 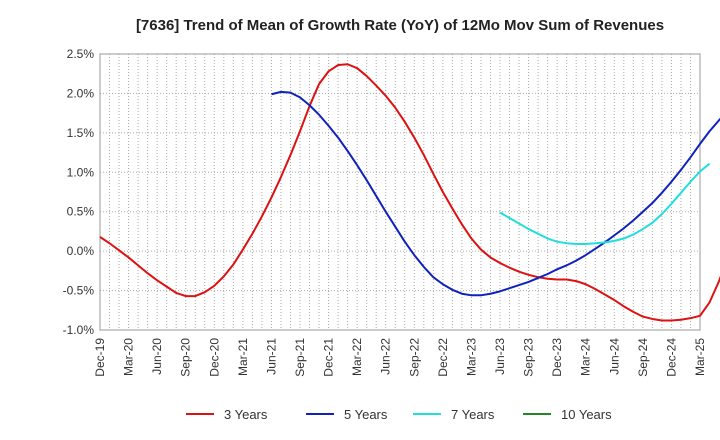 What do you see at coordinates (81, 54) in the screenshot?
I see `y-tick-label: 2.5%` at bounding box center [81, 54].